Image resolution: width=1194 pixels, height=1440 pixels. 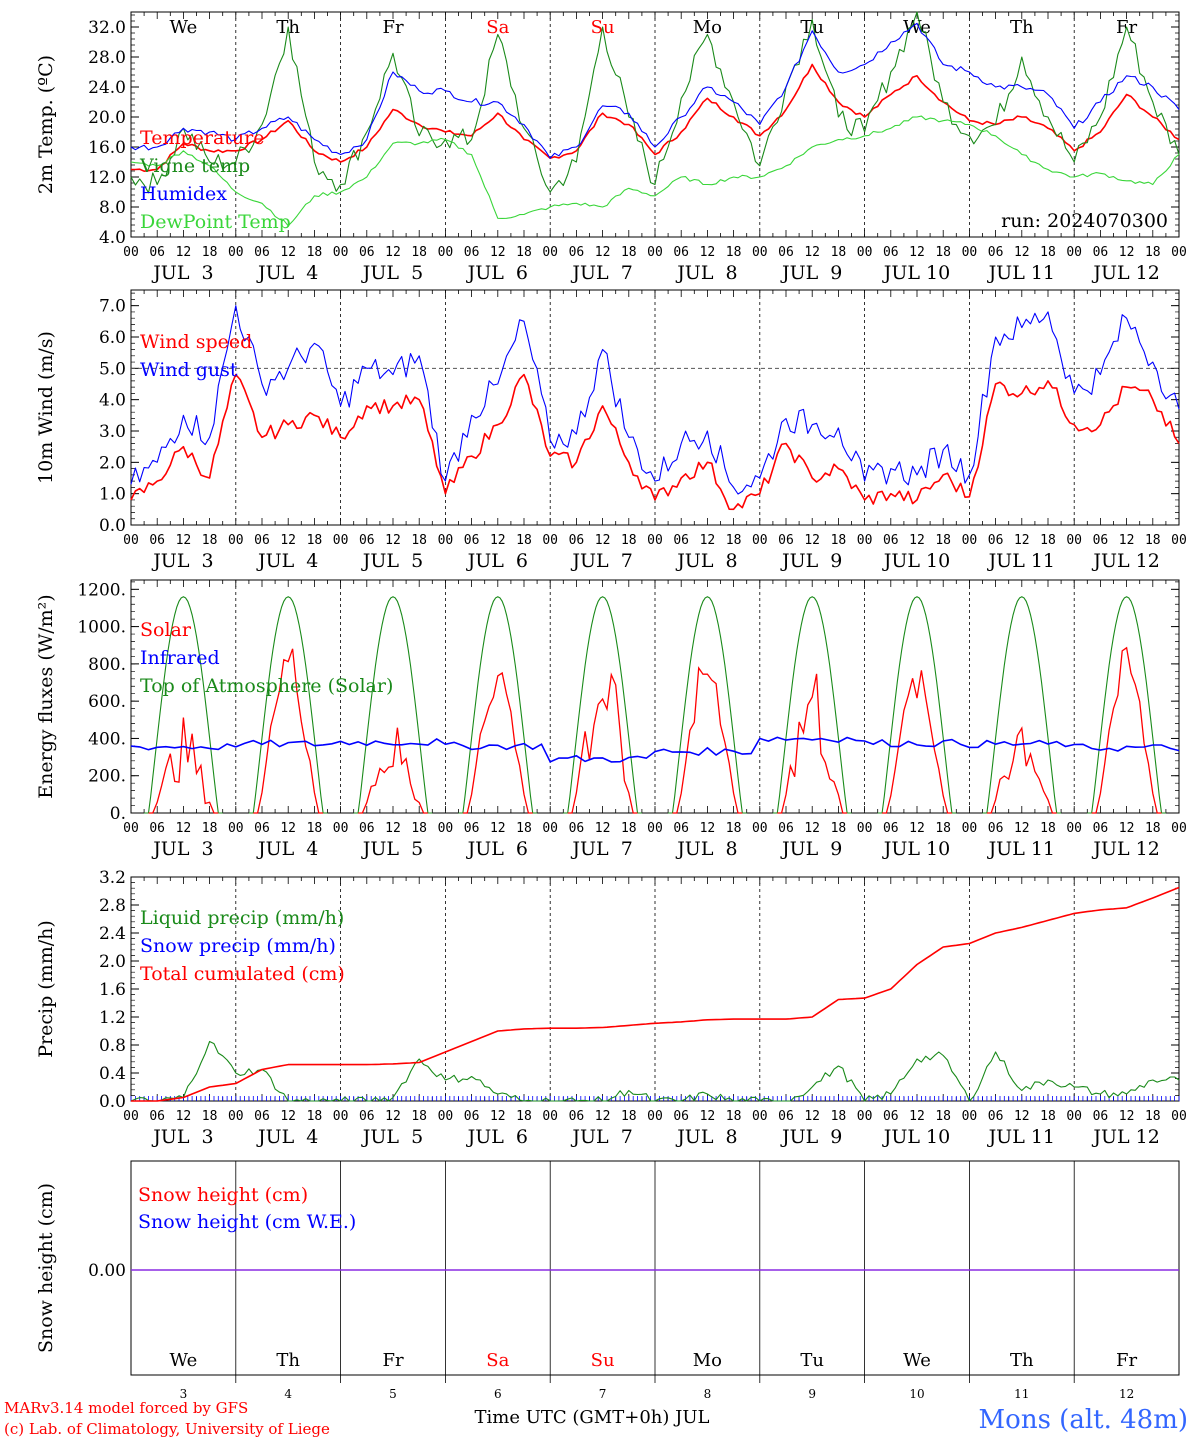 I want to click on y-tick-label: 12.0, so click(x=107, y=178).